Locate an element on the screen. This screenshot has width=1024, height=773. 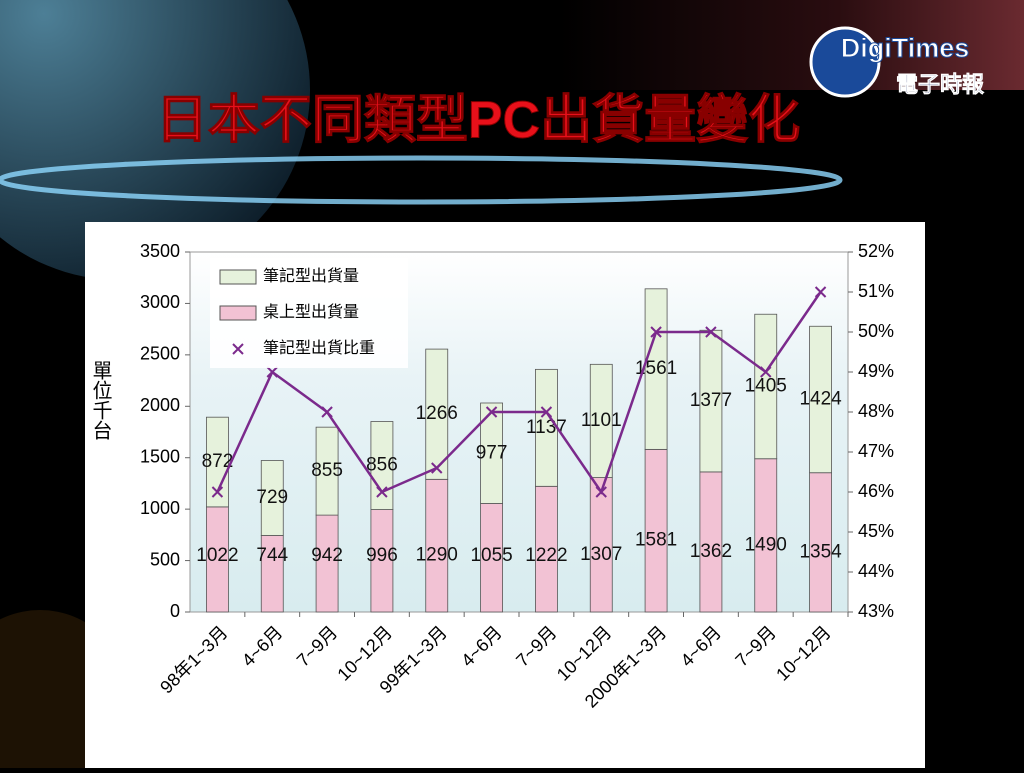
data-label: 872 is located at coordinates (218, 461).